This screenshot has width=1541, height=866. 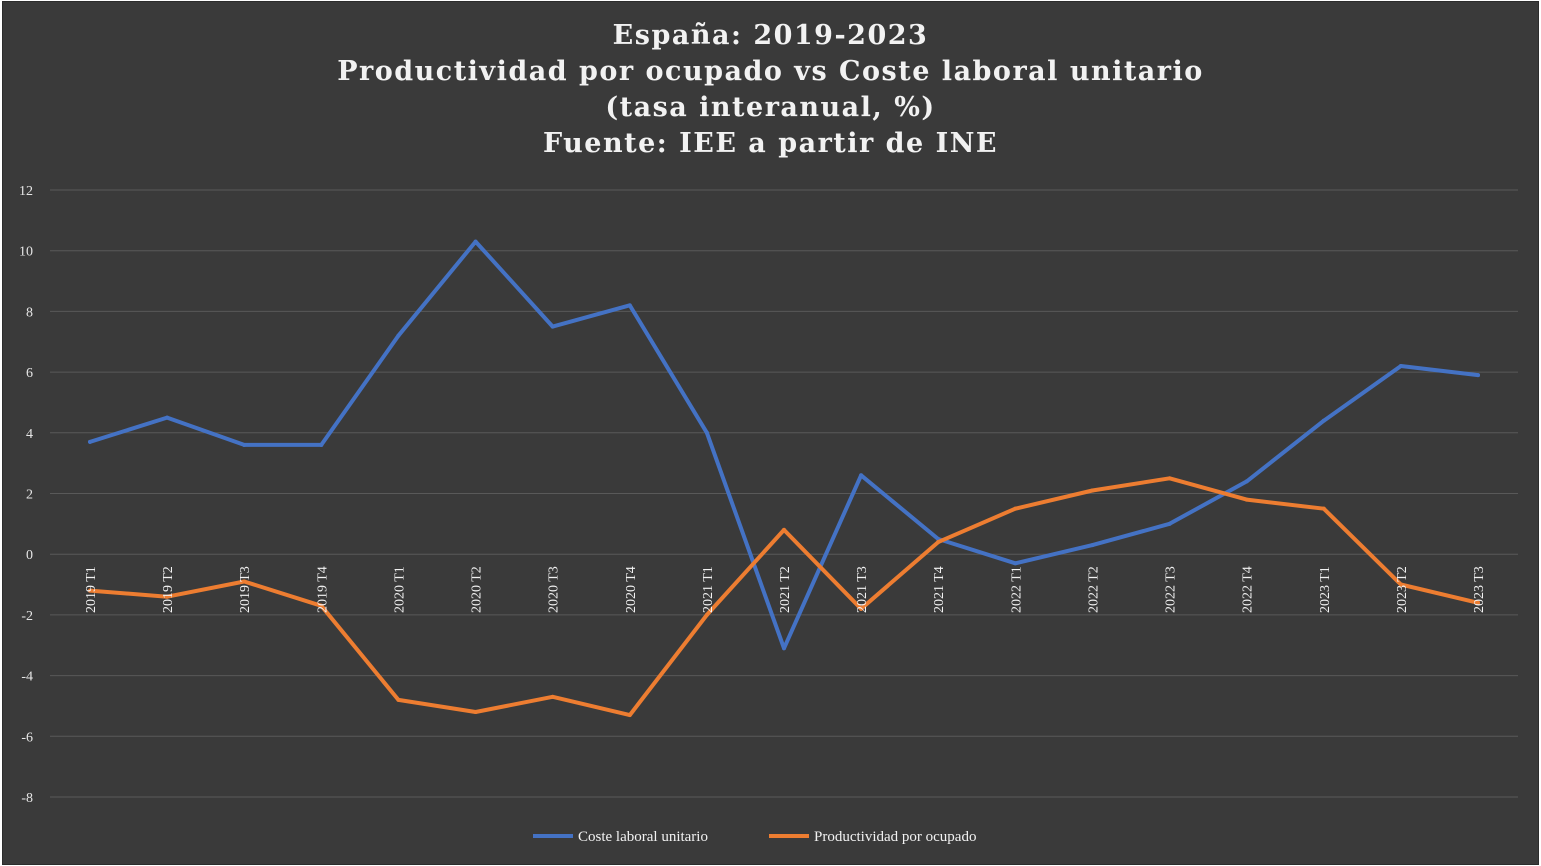 What do you see at coordinates (895, 837) in the screenshot?
I see `legend-label: Productividad por ocupado` at bounding box center [895, 837].